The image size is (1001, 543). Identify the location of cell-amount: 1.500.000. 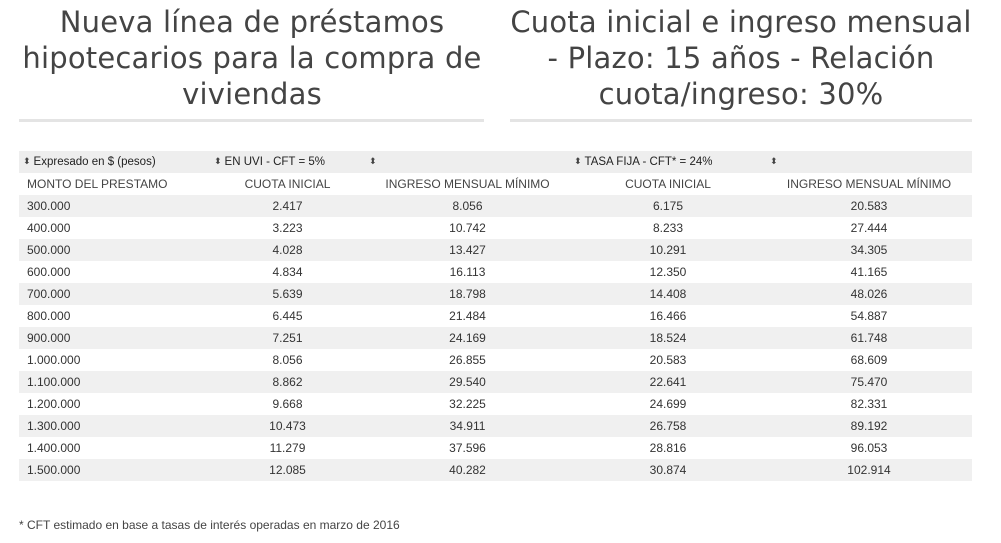
(54, 470).